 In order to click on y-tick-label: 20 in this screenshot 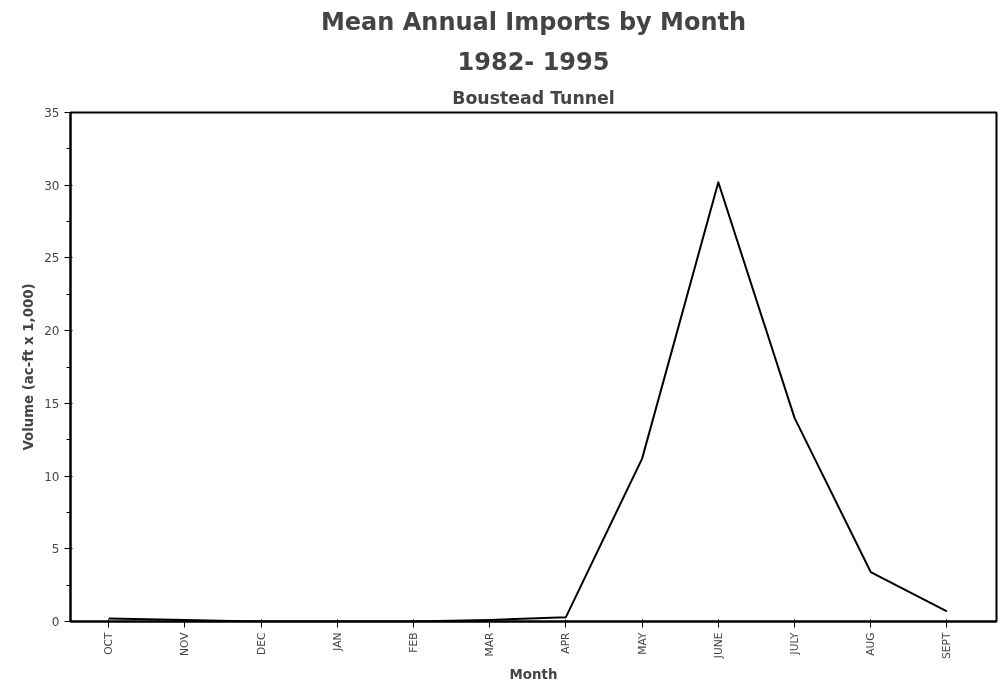, I will do `click(52, 331)`.